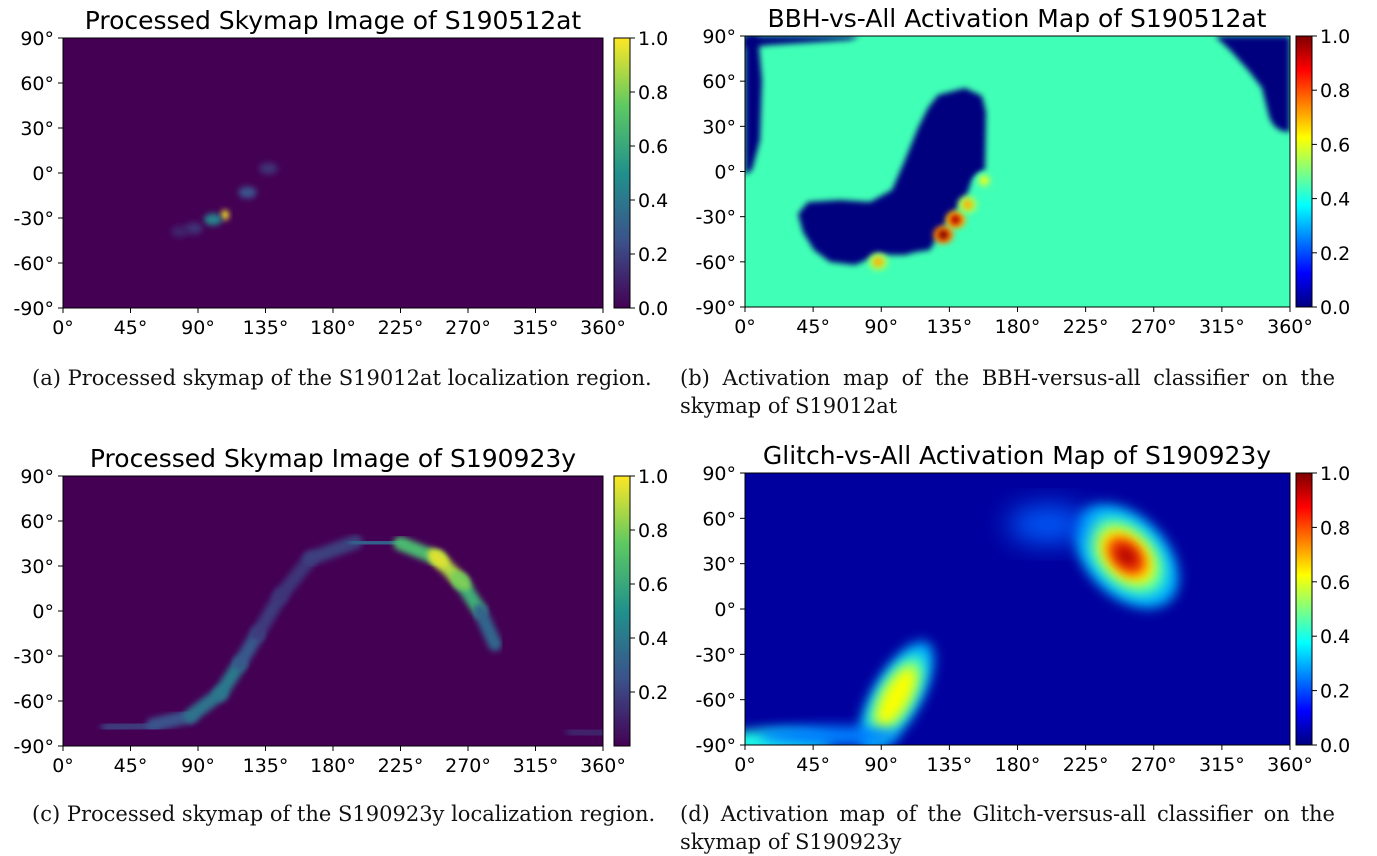  Describe the element at coordinates (1017, 171) in the screenshot. I see `panel-b-background` at that location.